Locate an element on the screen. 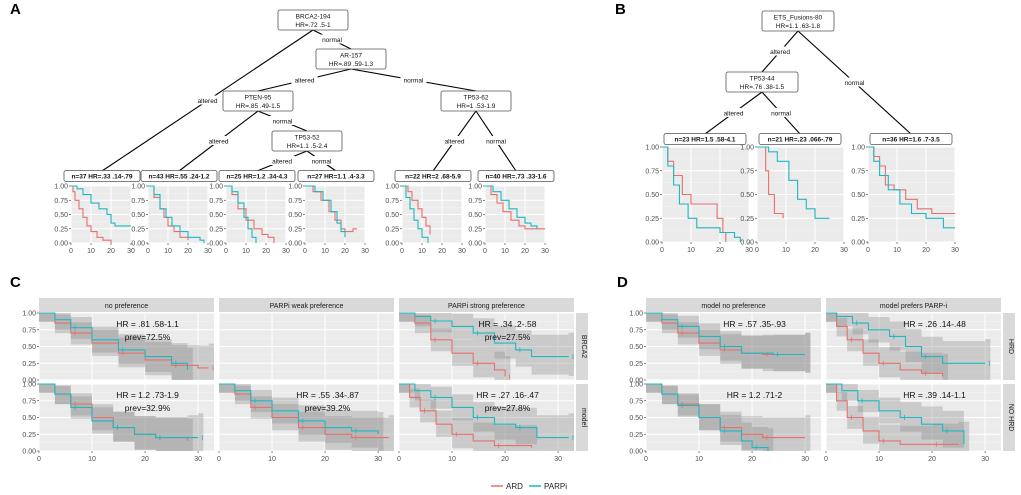  tree-a-edge-9-label: normal is located at coordinates (496, 142).